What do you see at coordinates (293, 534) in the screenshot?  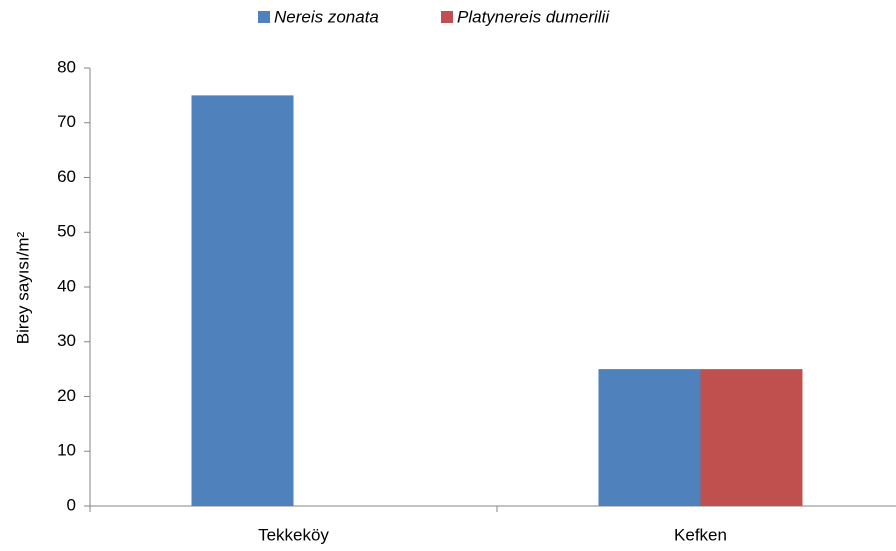 I see `x-tick-label: Tekkeköy` at bounding box center [293, 534].